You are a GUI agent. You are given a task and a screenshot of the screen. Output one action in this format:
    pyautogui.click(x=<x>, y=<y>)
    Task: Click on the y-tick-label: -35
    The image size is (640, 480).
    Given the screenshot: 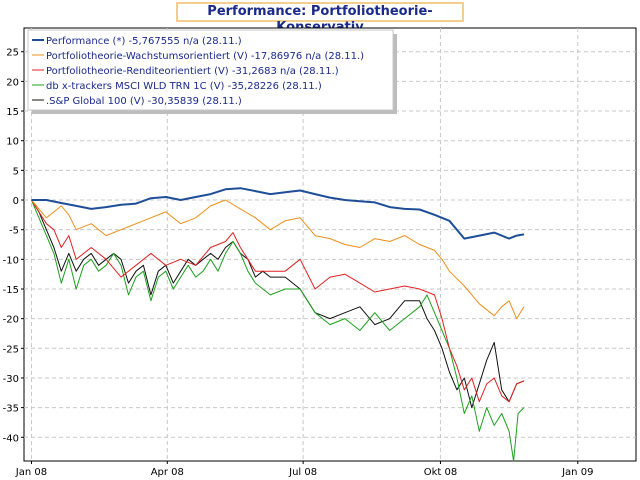 What is the action you would take?
    pyautogui.click(x=11, y=409)
    